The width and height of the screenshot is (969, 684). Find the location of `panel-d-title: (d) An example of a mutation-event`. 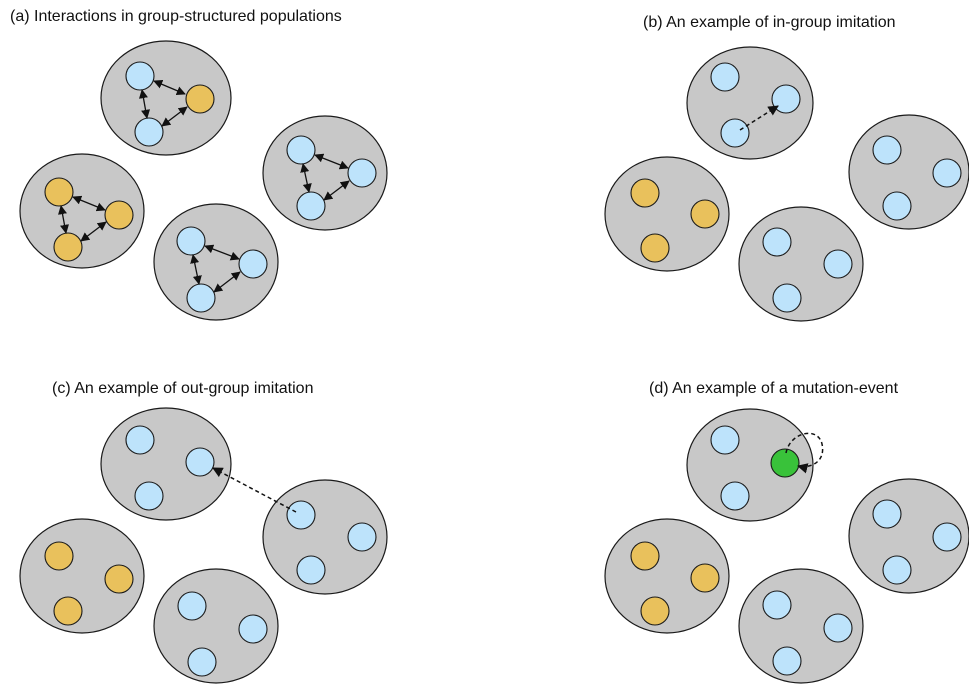

panel-d-title: (d) An example of a mutation-event is located at coordinates (774, 388).